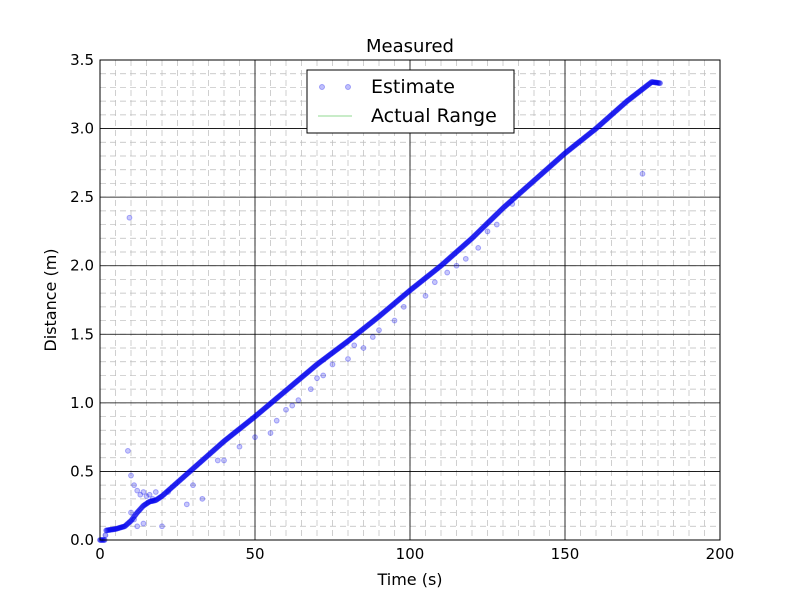  Describe the element at coordinates (410, 101) in the screenshot. I see `legend: Estimate Actual Range` at that location.